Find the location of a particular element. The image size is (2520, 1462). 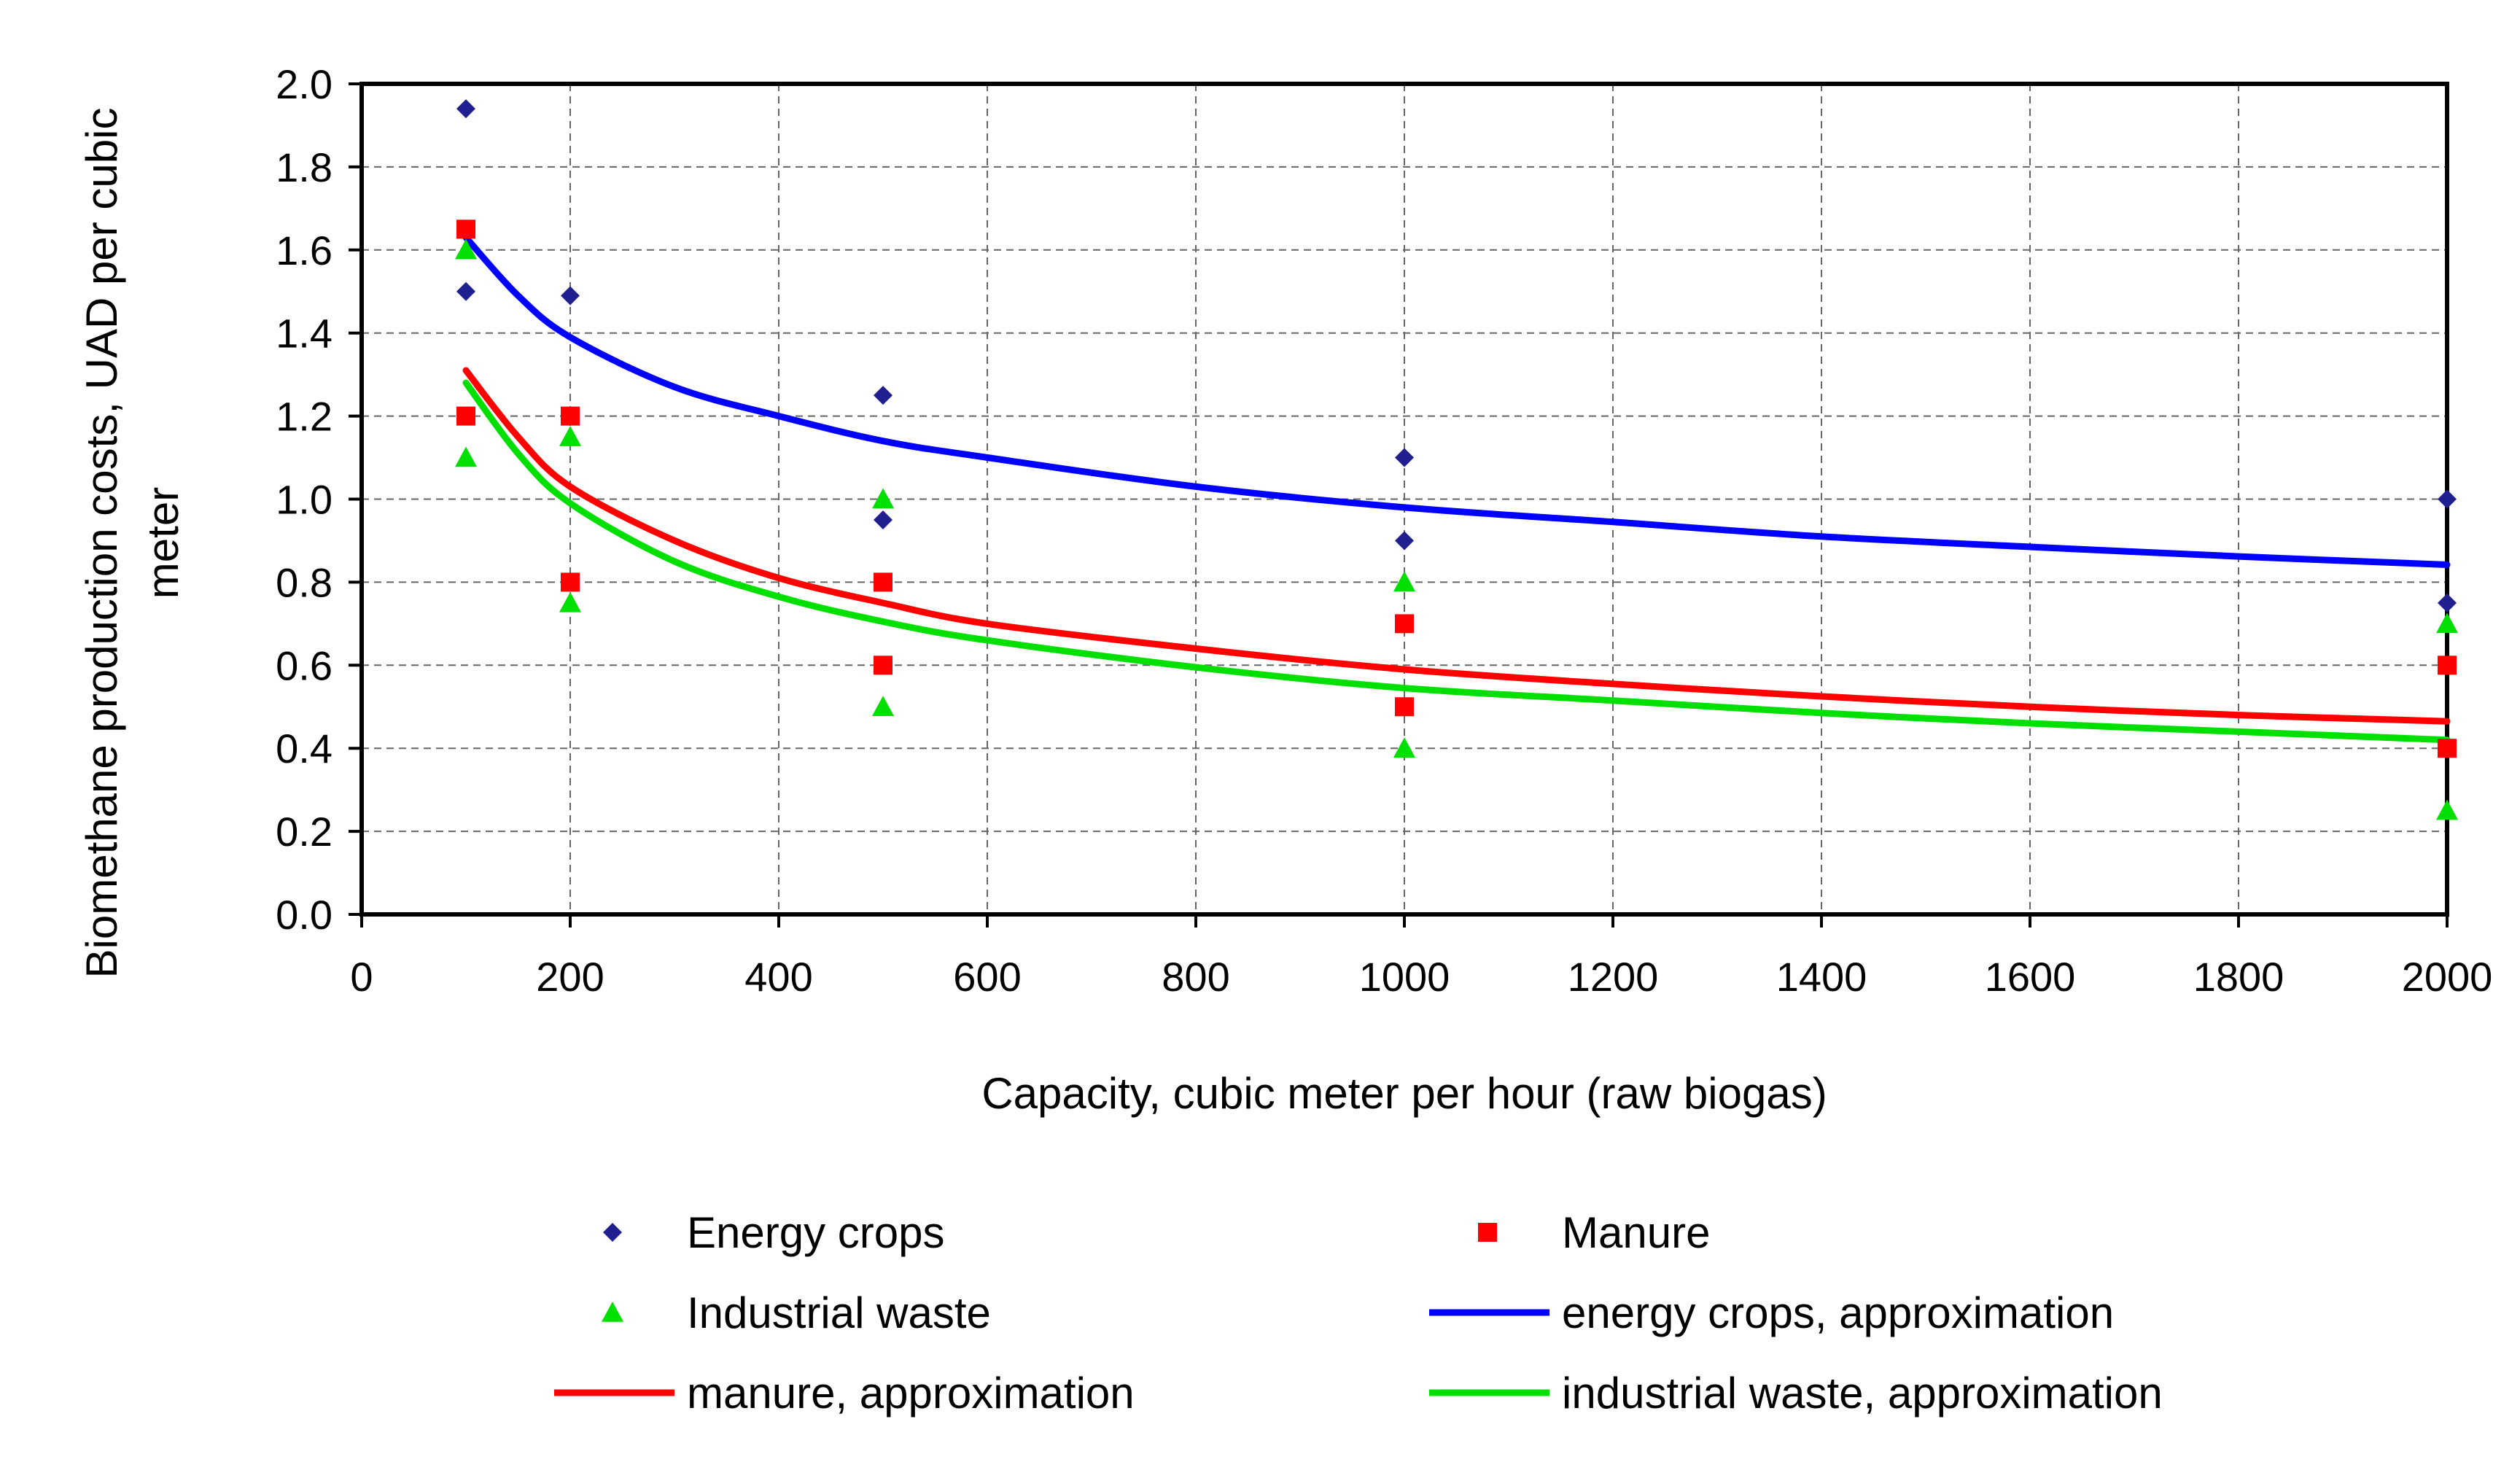

x-tick-label: 2000 is located at coordinates (2447, 977).